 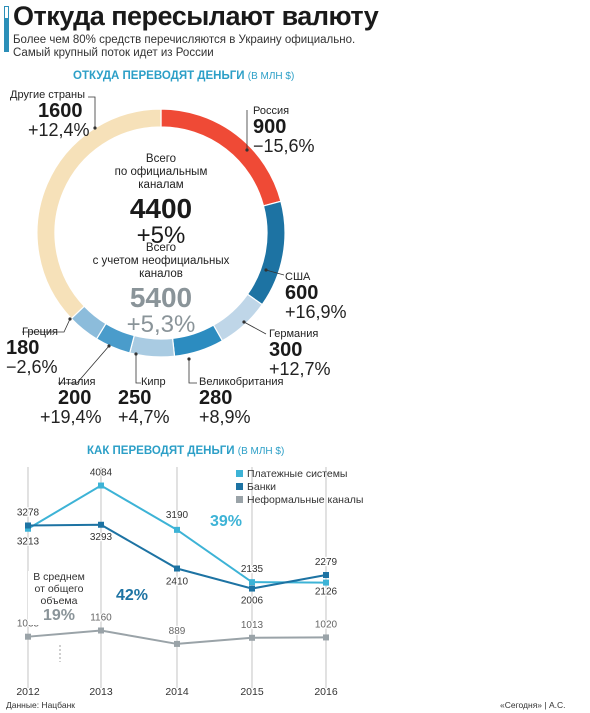 What do you see at coordinates (271, 76) in the screenshot?
I see `donut-heading-unit: (В МЛН $)` at bounding box center [271, 76].